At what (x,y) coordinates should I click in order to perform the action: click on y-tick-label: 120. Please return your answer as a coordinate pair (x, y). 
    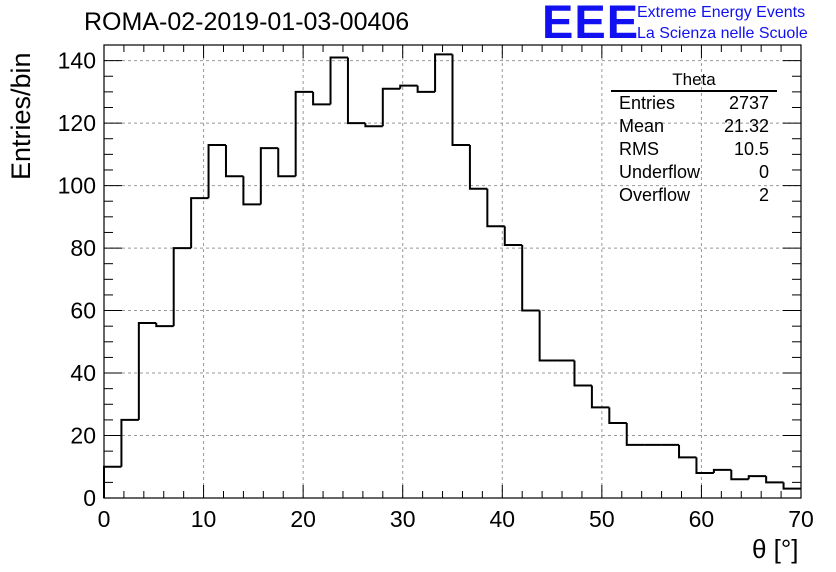
    Looking at the image, I should click on (77, 123).